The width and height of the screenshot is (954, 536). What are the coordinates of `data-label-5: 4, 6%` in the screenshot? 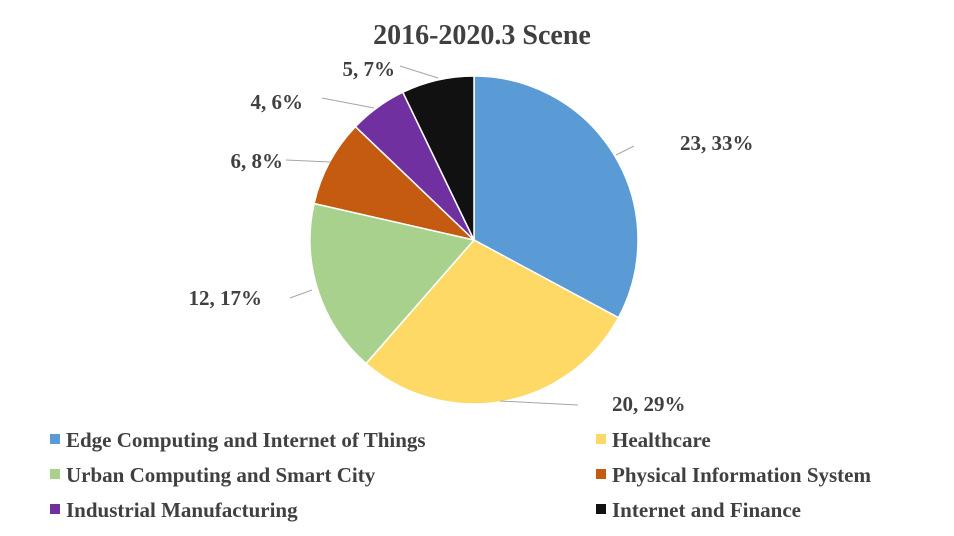 It's located at (277, 102).